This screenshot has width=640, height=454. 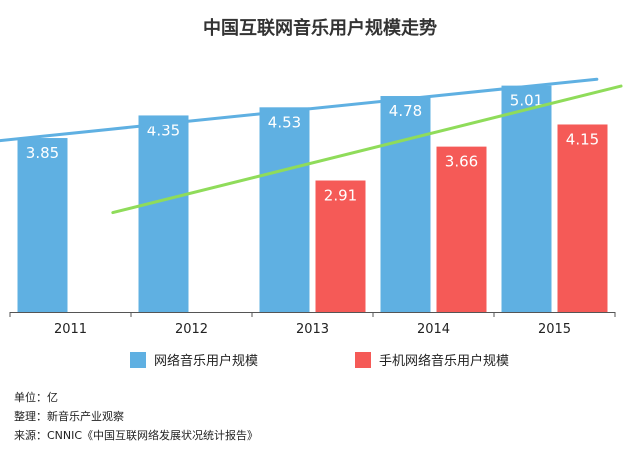 I want to click on x-tick-2012: 2012, so click(x=191, y=329).